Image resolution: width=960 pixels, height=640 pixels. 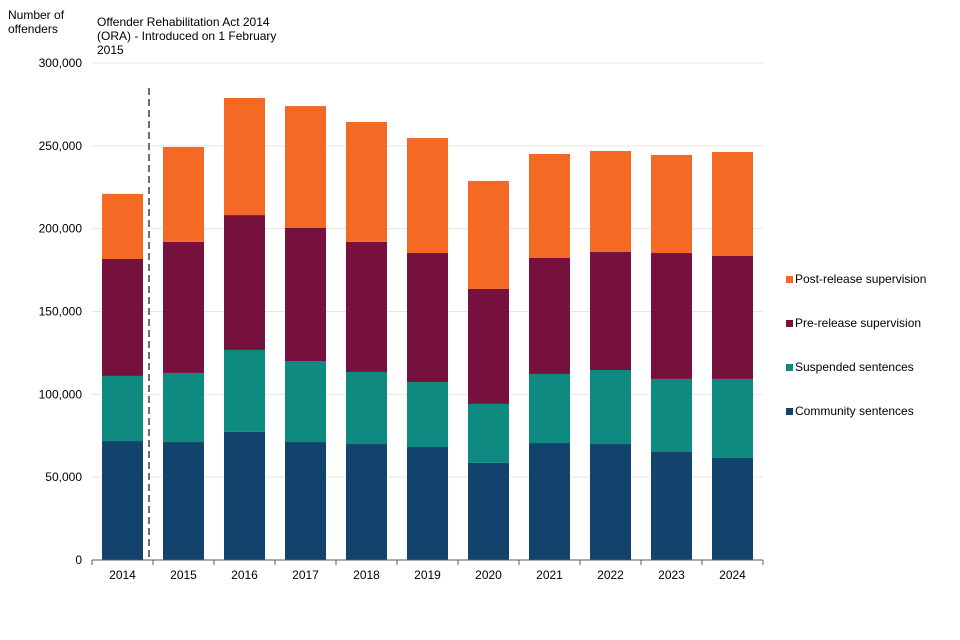 I want to click on bar-segment-pre-release-supervision-2022, so click(x=610, y=311).